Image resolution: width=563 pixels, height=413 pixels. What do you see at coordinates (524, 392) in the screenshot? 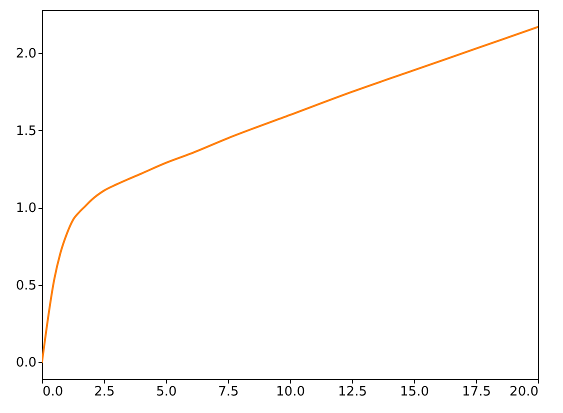
I see `x-tick-label: 20.0` at bounding box center [524, 392].